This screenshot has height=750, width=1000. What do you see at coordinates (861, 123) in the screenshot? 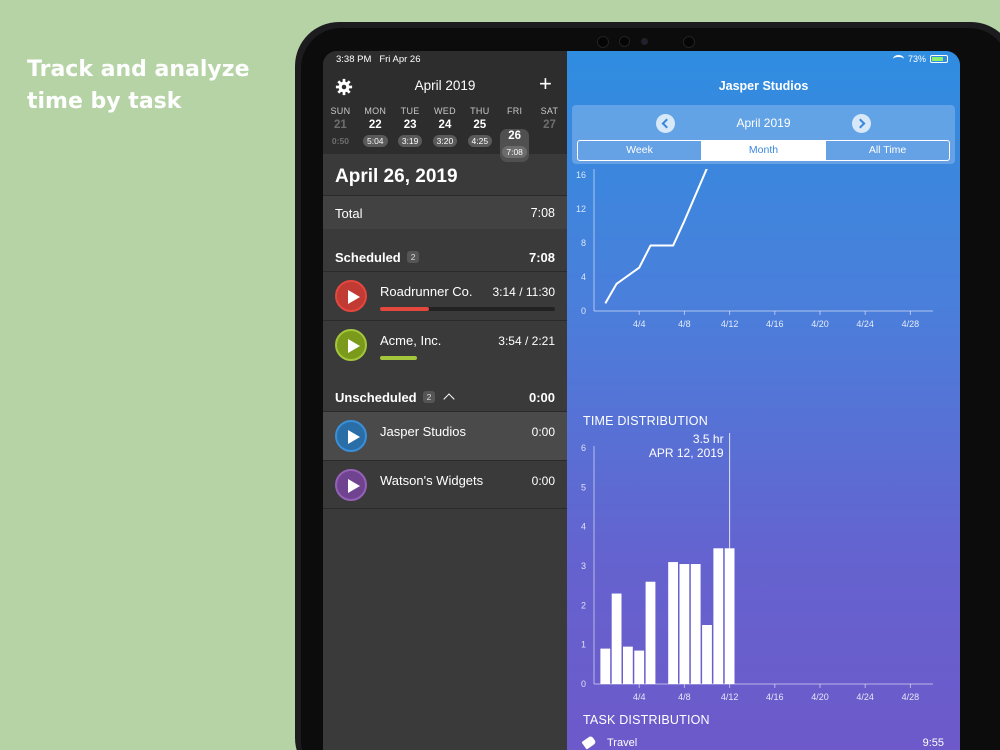
I see `chevron-right-icon` at bounding box center [861, 123].